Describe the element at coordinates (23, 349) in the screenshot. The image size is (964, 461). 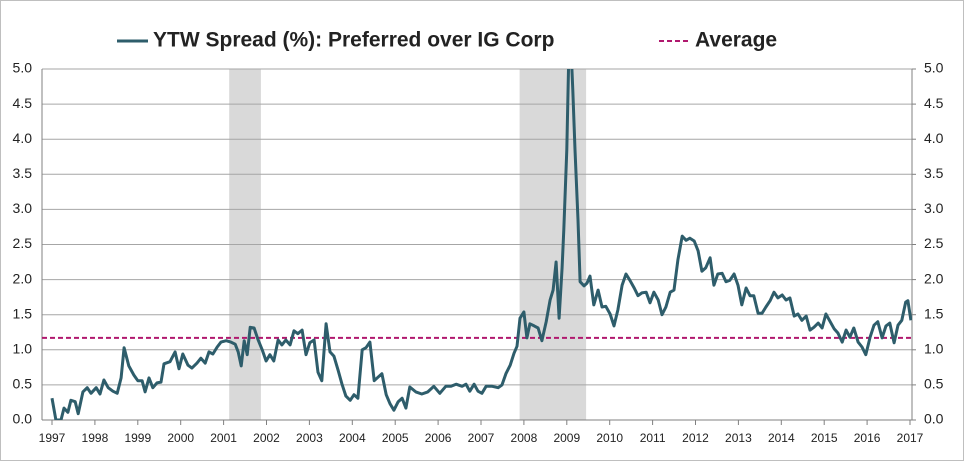
I see `y-tick-label: 1.0` at that location.